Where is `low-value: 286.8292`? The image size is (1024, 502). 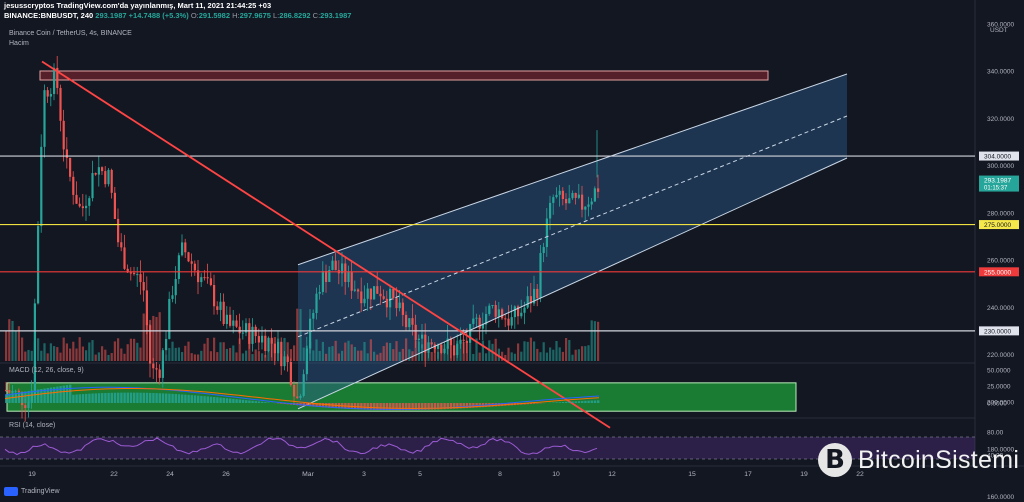
low-value: 286.8292 is located at coordinates (295, 15).